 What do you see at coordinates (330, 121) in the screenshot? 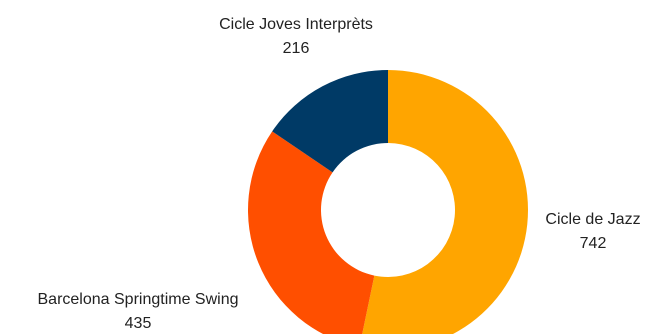
I see `slice-cicle-joves-interpr-ts` at bounding box center [330, 121].